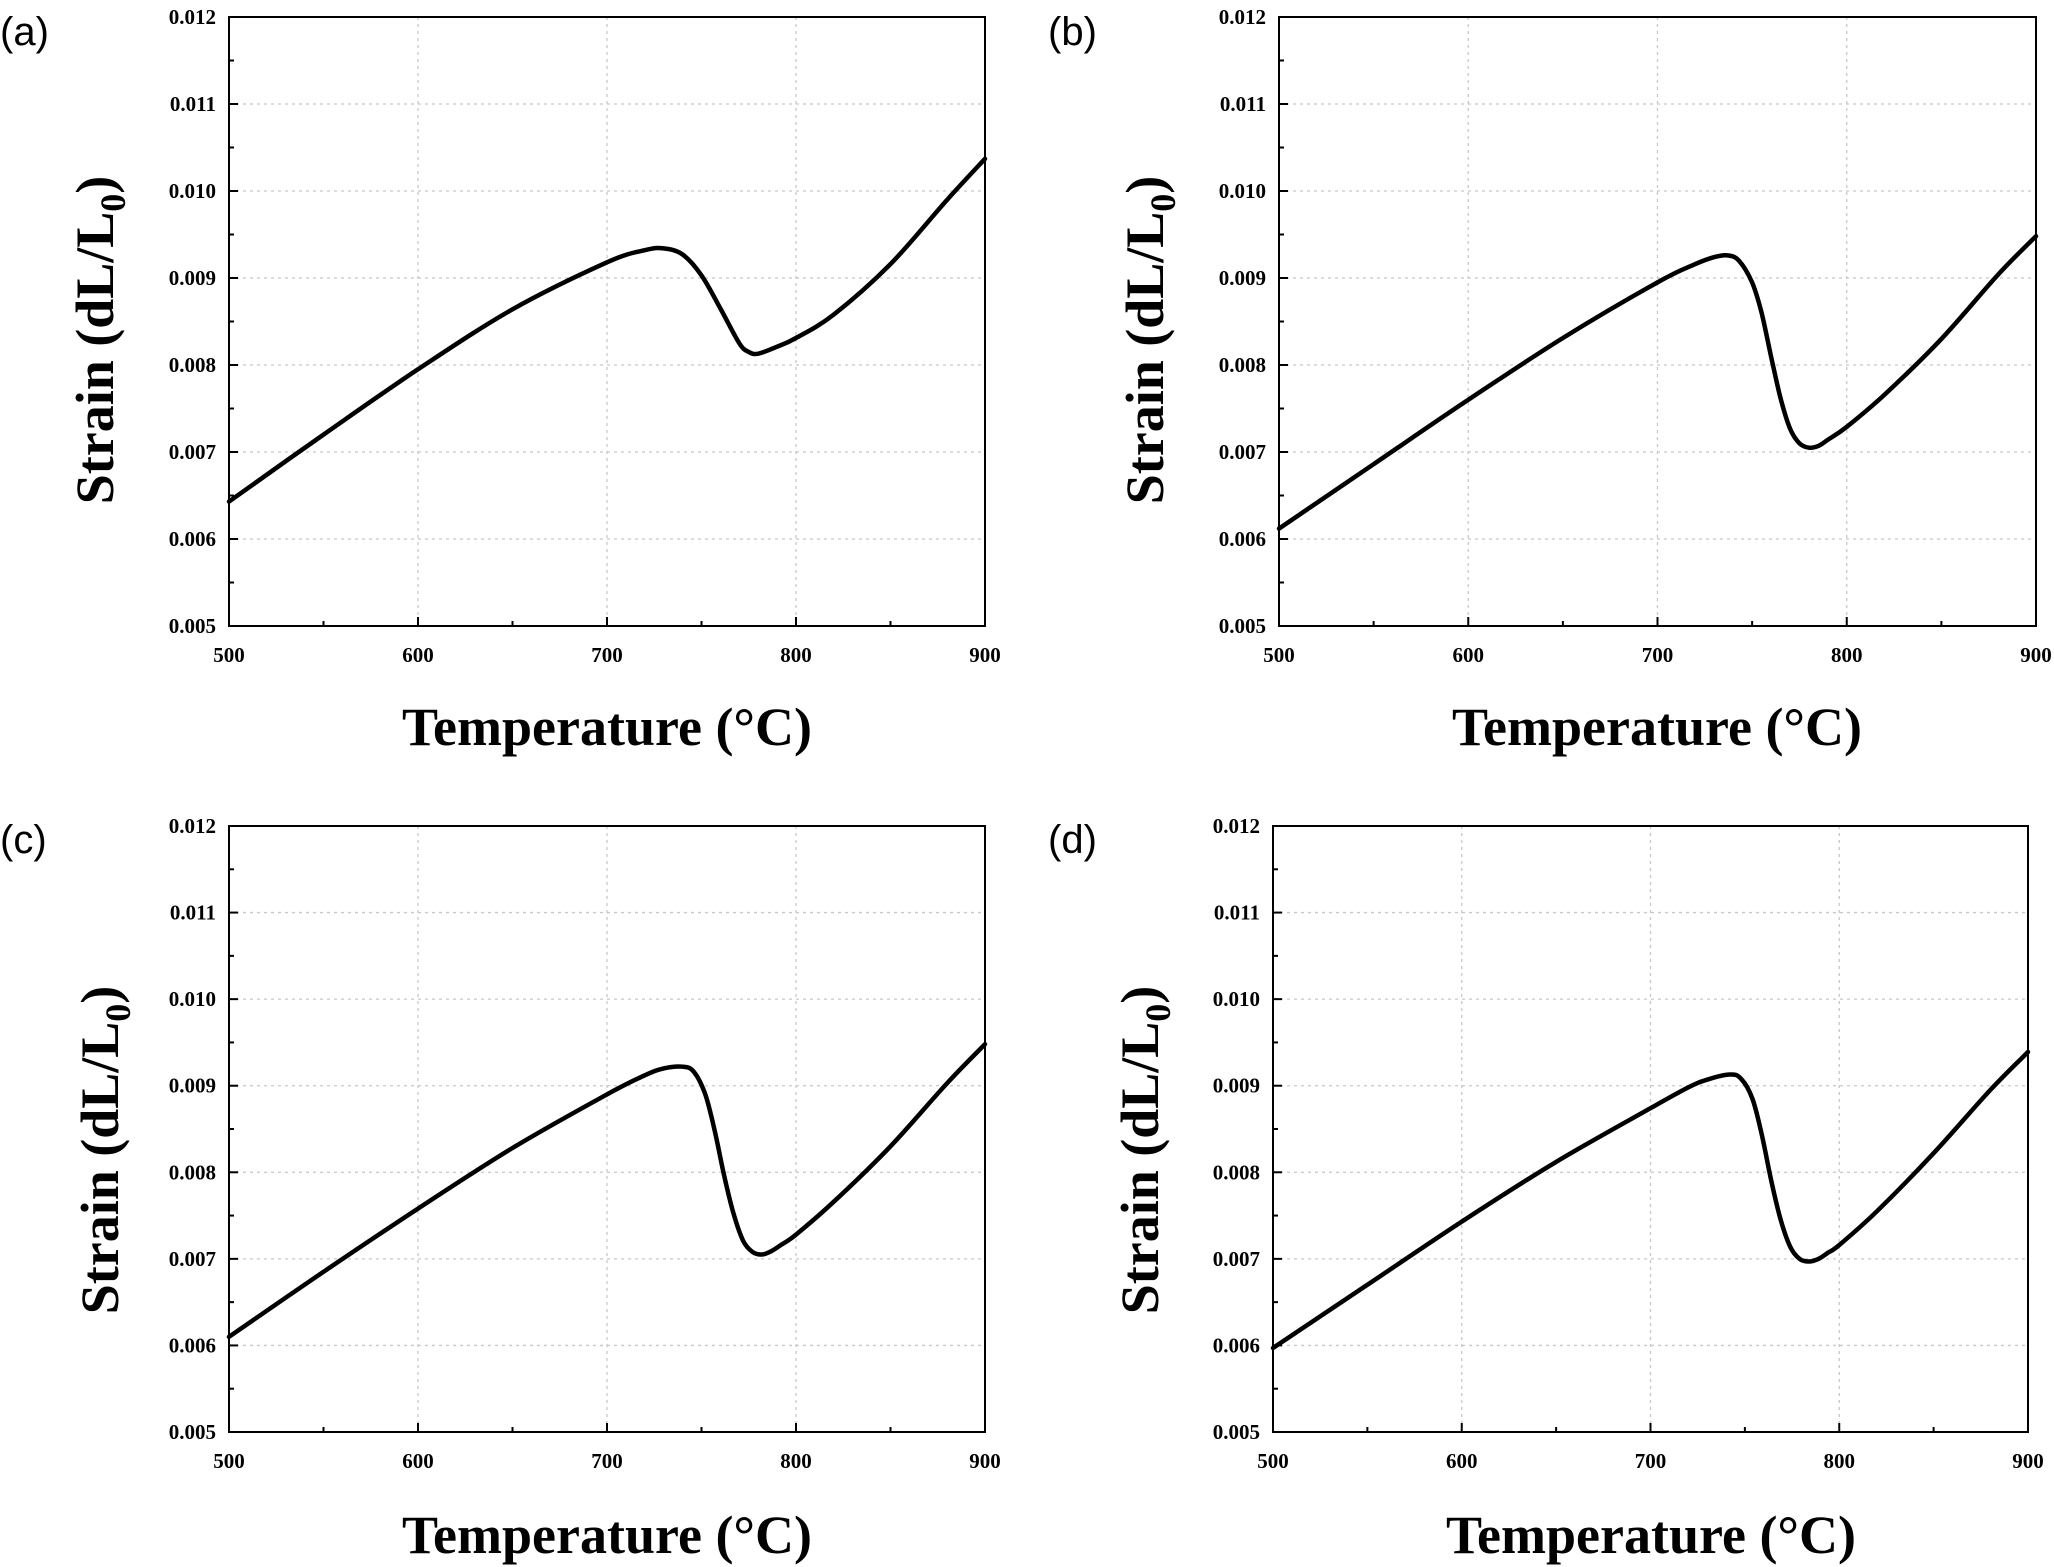 The image size is (2054, 1567). I want to click on panel-label: (c), so click(23, 840).